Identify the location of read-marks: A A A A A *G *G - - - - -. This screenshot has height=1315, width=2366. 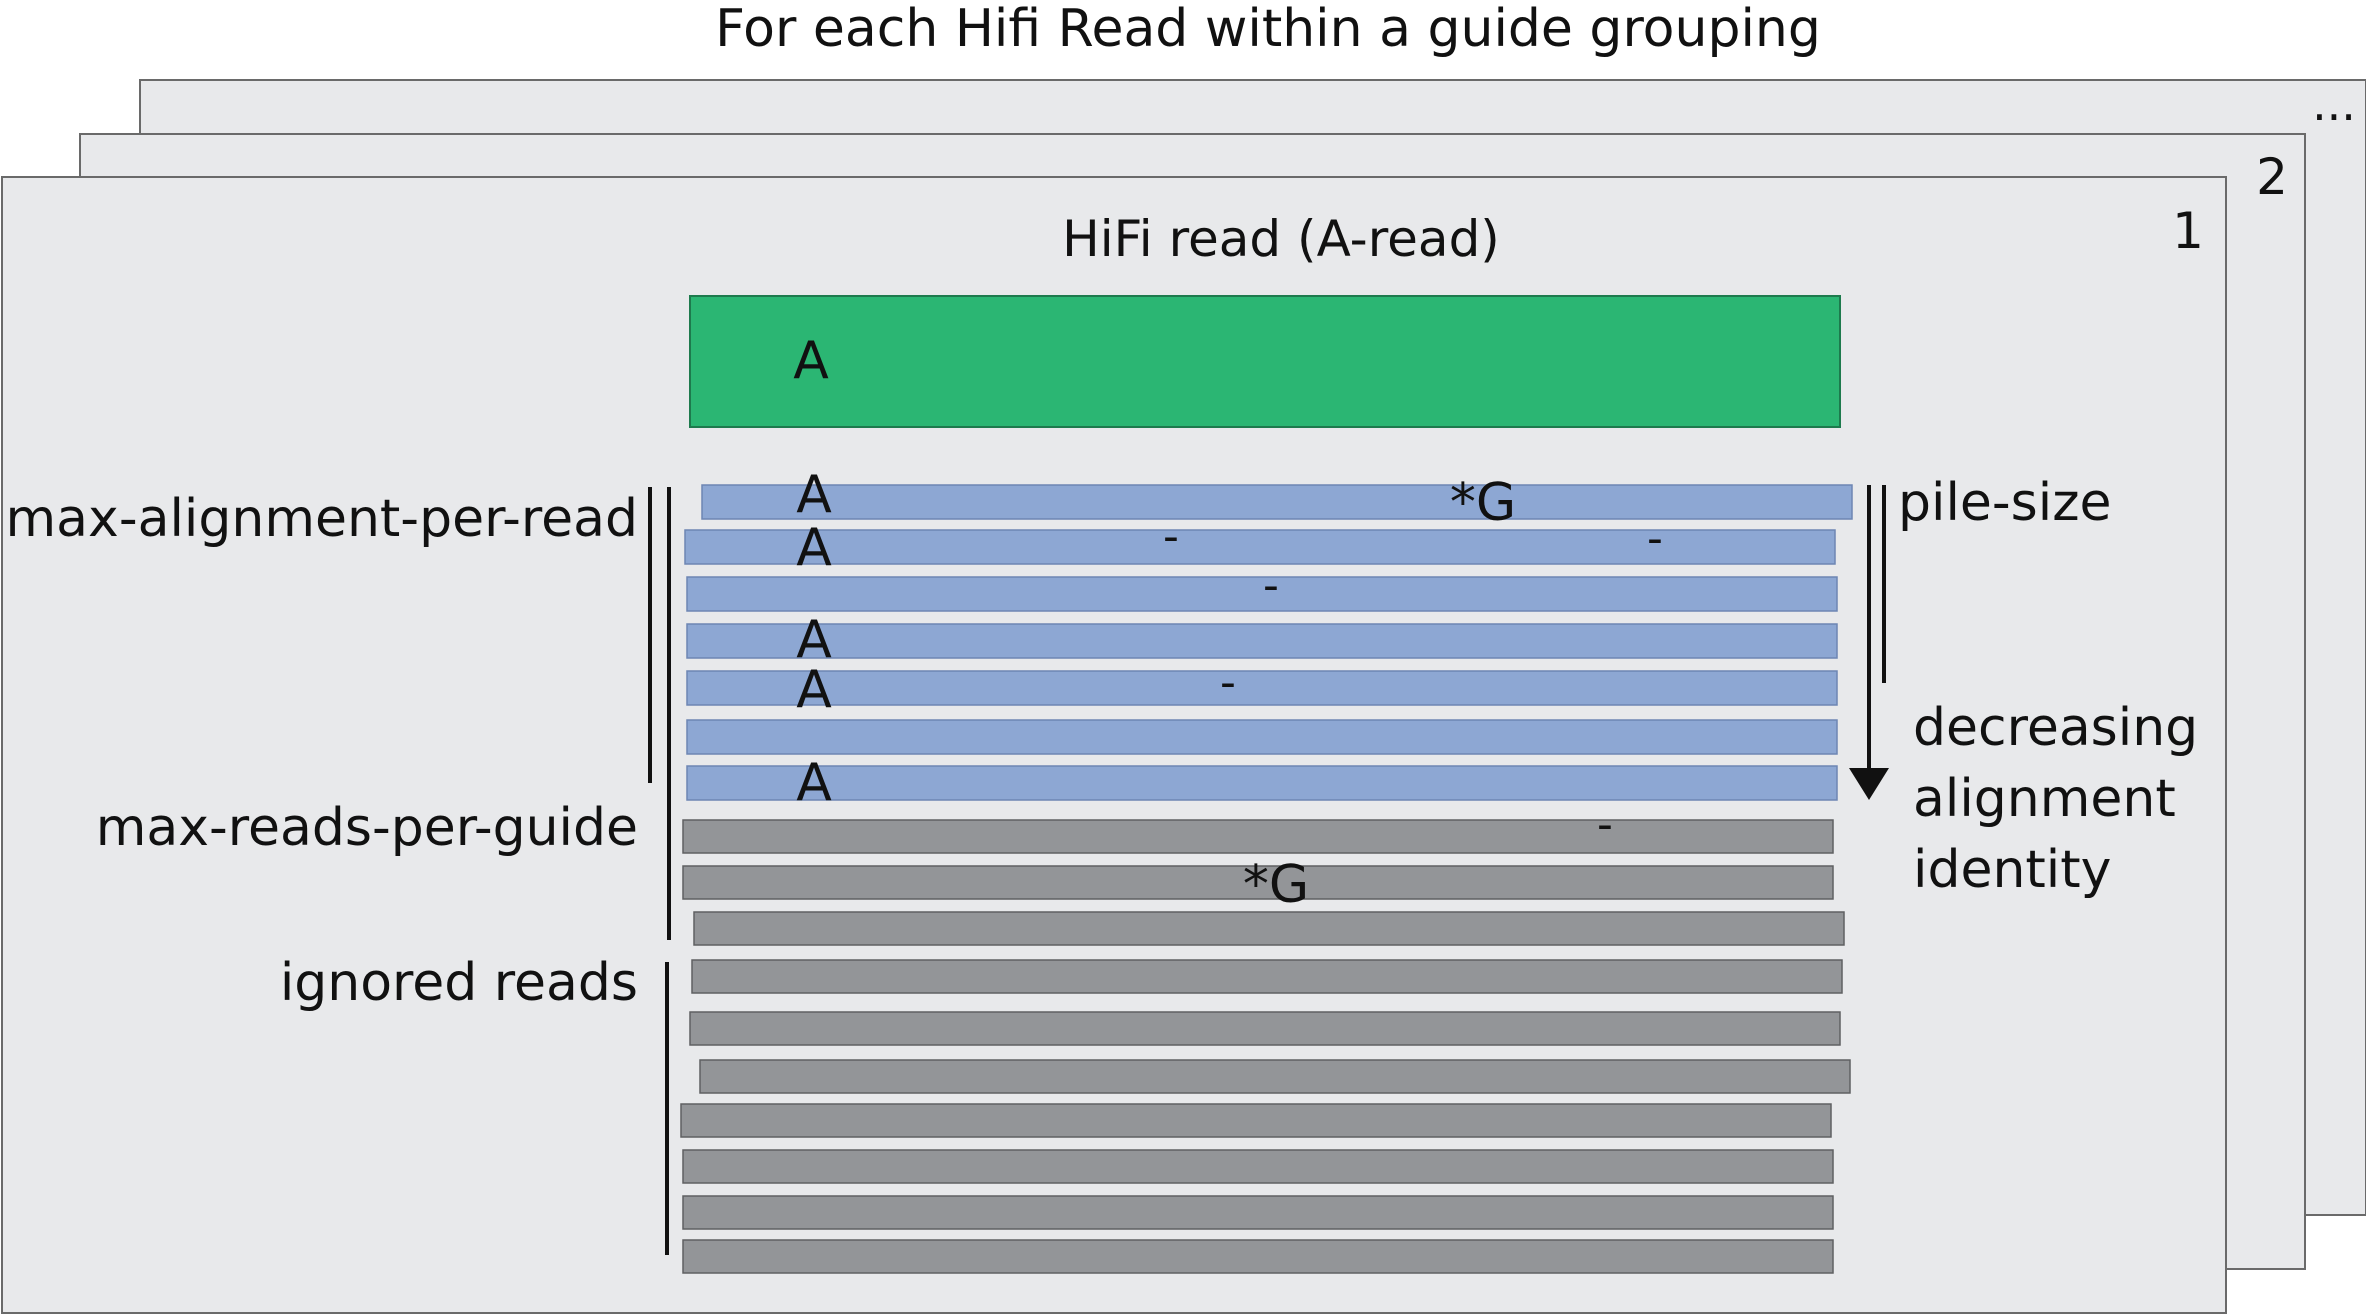
(1229, 690).